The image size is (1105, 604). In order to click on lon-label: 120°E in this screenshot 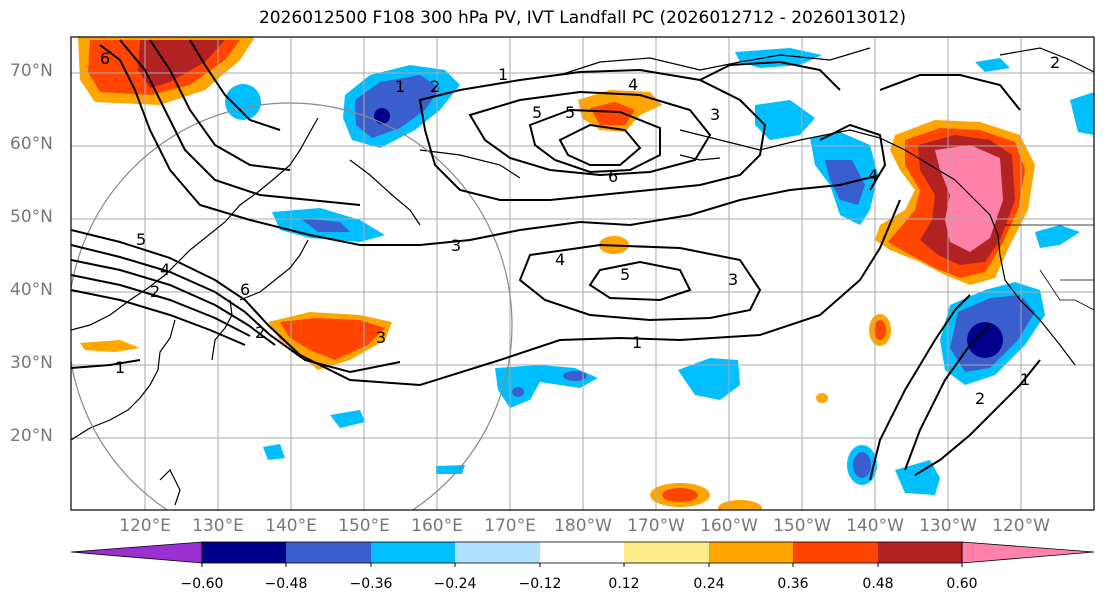, I will do `click(145, 526)`.